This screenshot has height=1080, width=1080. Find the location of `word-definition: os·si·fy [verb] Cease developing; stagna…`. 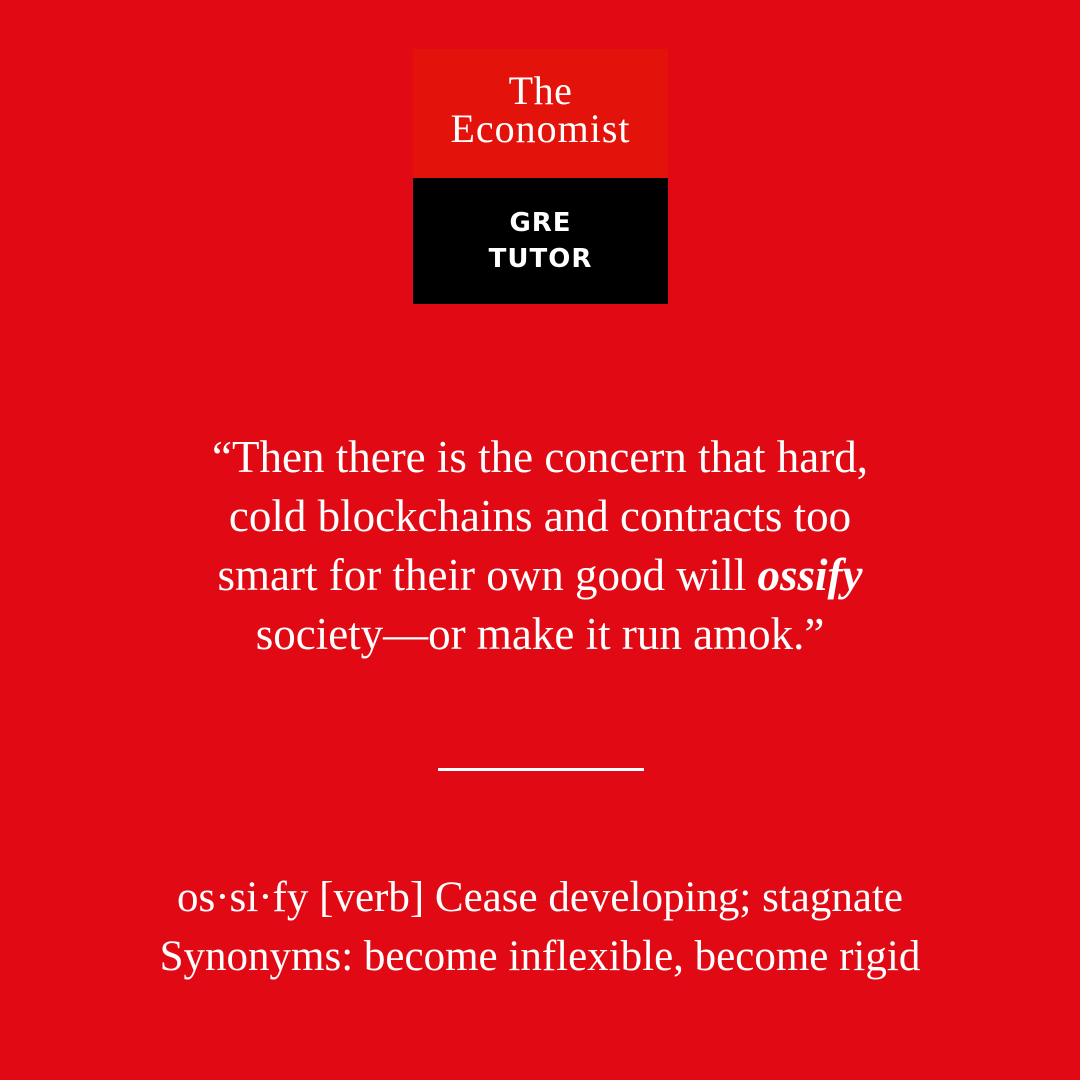

word-definition: os·si·fy [verb] Cease developing; stagna… is located at coordinates (540, 927).